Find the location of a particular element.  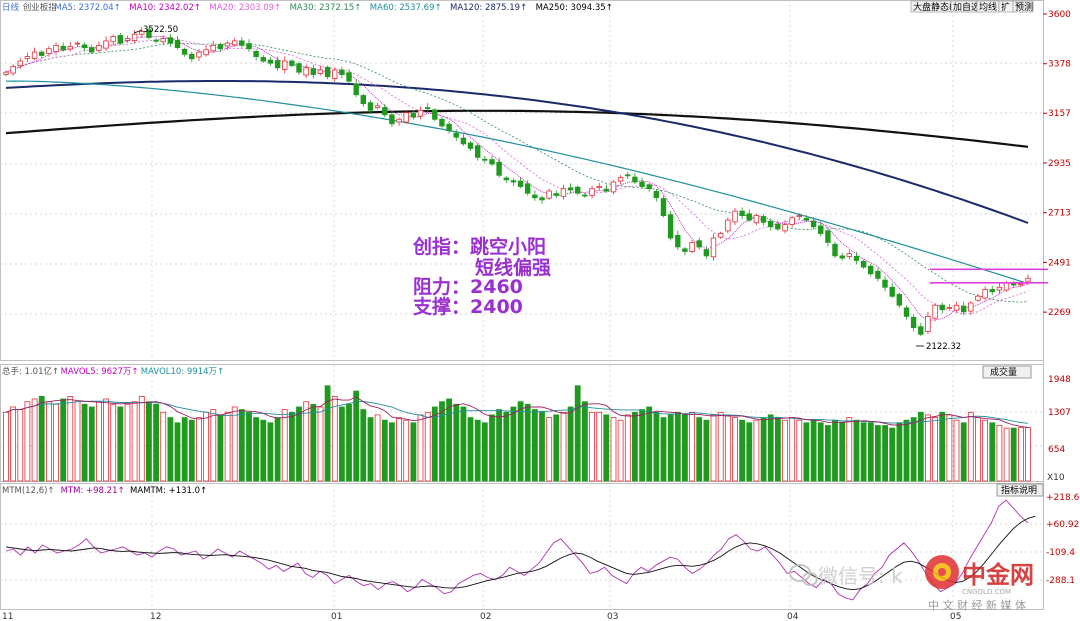

annotation-line1: 创指：跳空小阳 is located at coordinates (479, 246).